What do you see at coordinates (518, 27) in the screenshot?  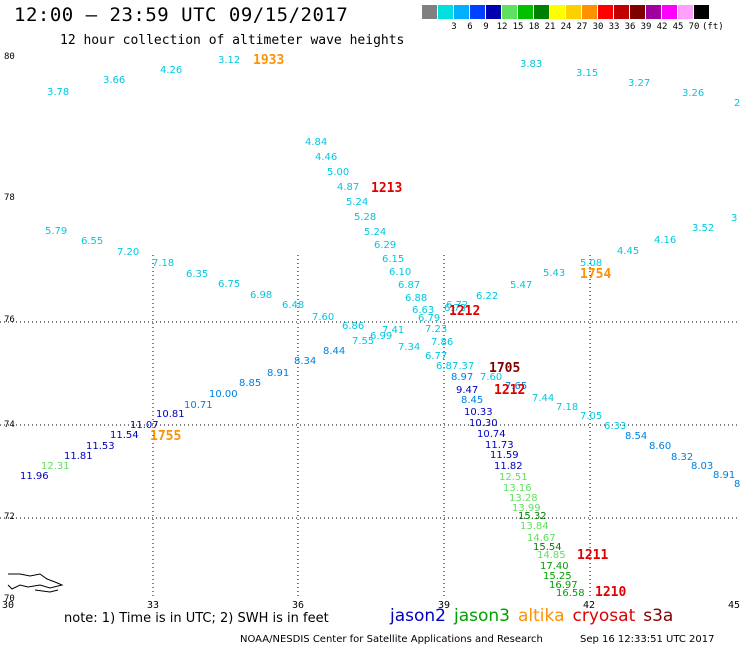 I see `scale-label: 15` at bounding box center [518, 27].